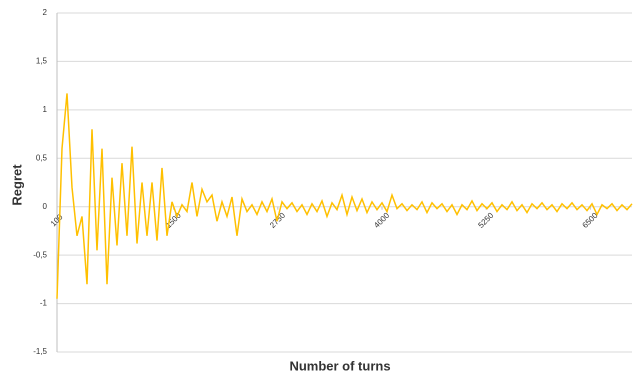 This screenshot has width=637, height=378. Describe the element at coordinates (339, 365) in the screenshot. I see `x-axis-label: Number of turns` at that location.